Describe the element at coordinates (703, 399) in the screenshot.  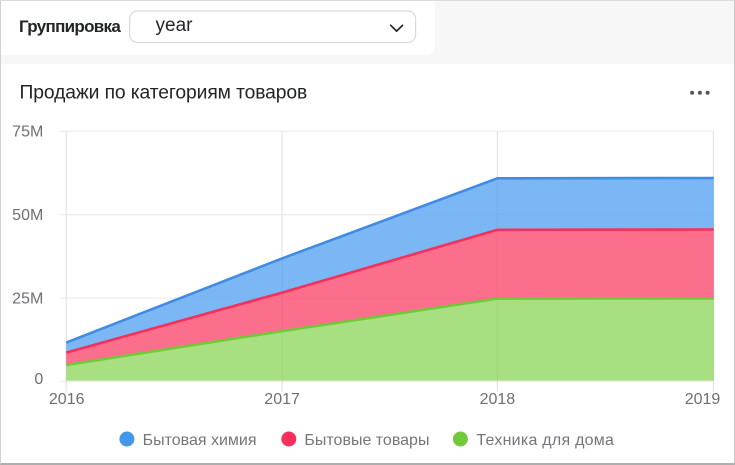
I see `svg-text: 2019` at that location.